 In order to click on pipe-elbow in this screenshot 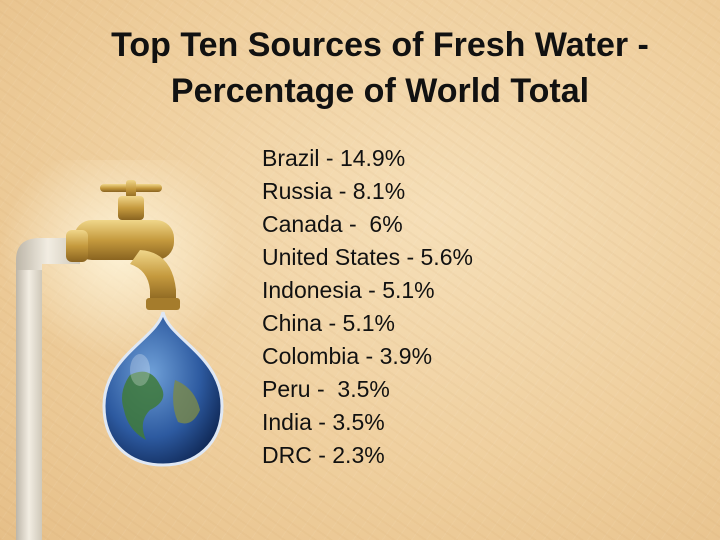, I will do `click(48, 254)`.